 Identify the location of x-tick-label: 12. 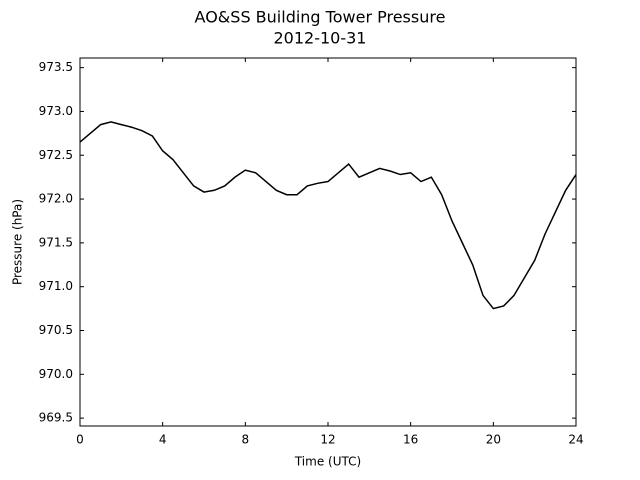
(327, 440).